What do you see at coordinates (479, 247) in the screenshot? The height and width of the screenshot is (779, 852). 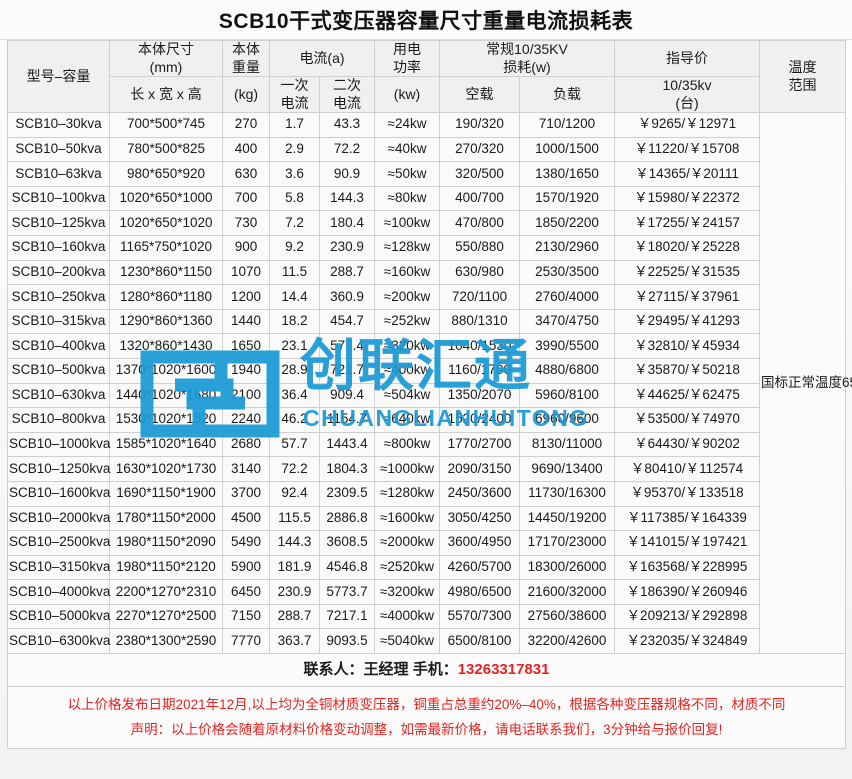 I see `cell-noload-loss: 550/880` at bounding box center [479, 247].